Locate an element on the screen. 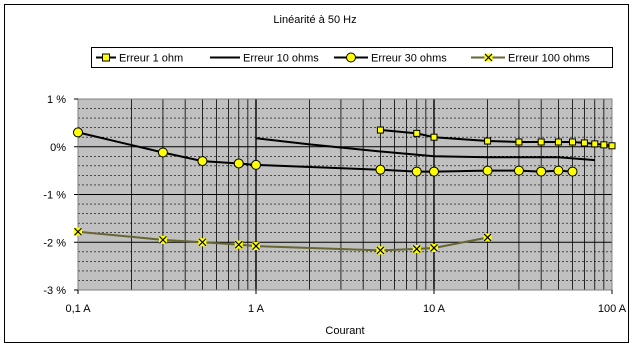 This screenshot has width=633, height=347. series-1ohm is located at coordinates (496, 138).